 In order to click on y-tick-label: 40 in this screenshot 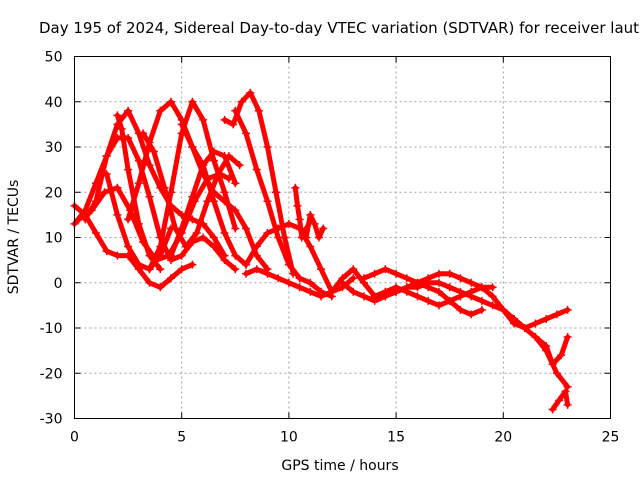, I will do `click(54, 103)`.